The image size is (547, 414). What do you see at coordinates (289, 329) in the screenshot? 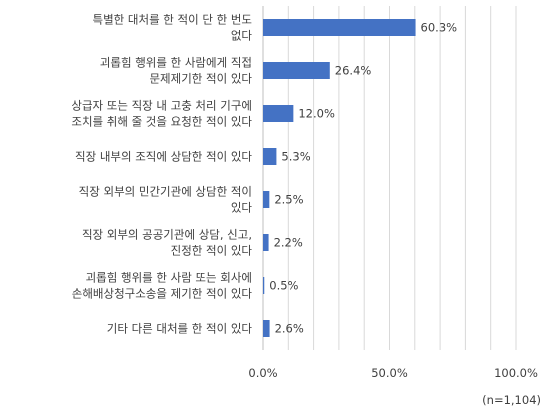
I see `data-label: 2.6%` at bounding box center [289, 329].